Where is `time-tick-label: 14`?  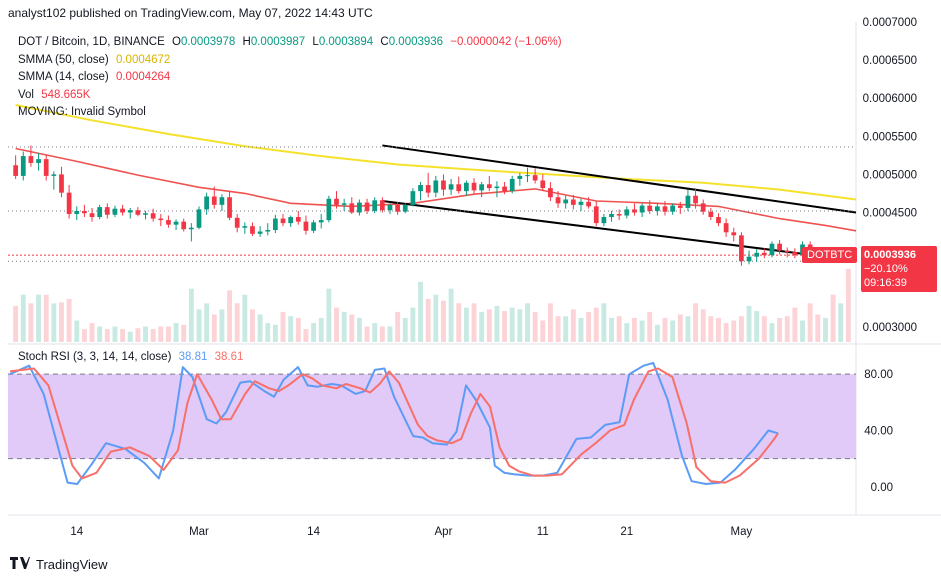 time-tick-label: 14 is located at coordinates (76, 532).